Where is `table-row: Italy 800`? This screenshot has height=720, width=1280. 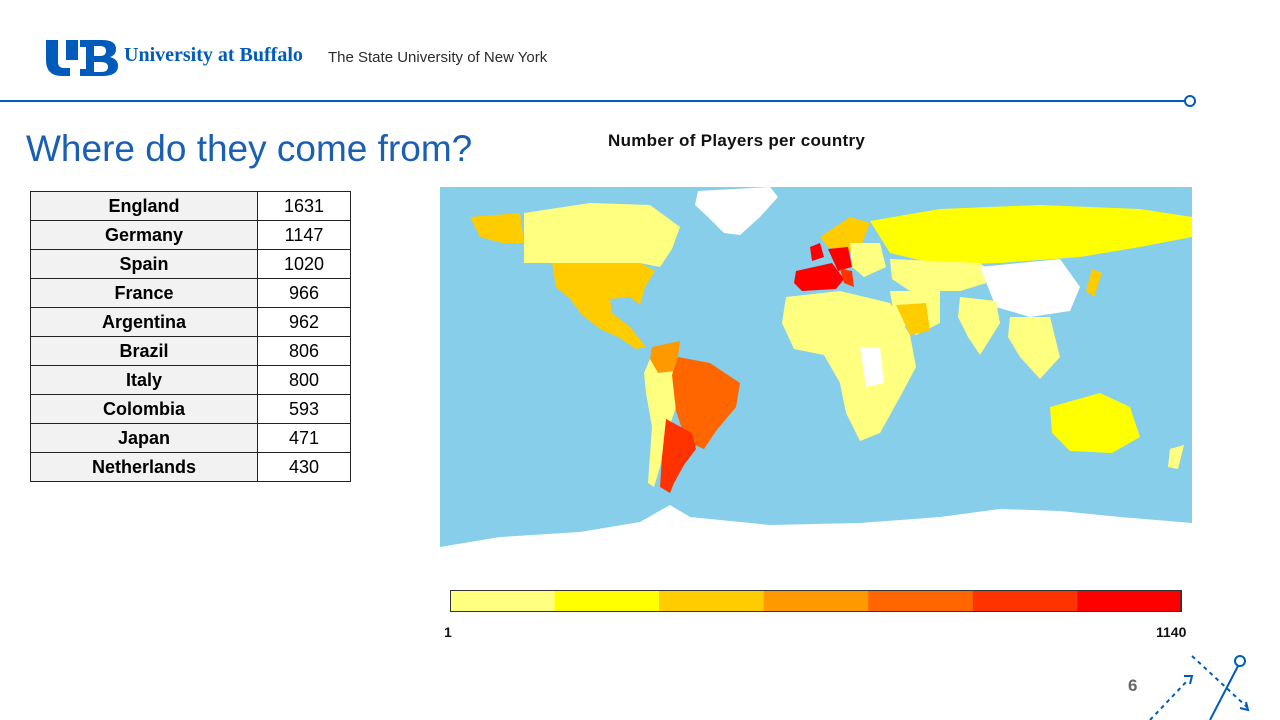 table-row: Italy 800 is located at coordinates (190, 380).